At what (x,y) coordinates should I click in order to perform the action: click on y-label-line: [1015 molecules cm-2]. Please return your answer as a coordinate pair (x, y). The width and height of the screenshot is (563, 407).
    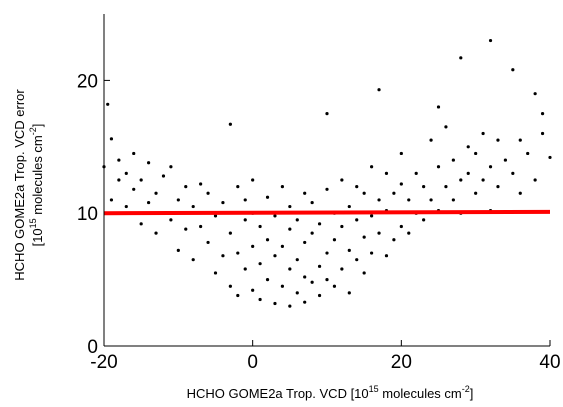
    Looking at the image, I should click on (36, 185).